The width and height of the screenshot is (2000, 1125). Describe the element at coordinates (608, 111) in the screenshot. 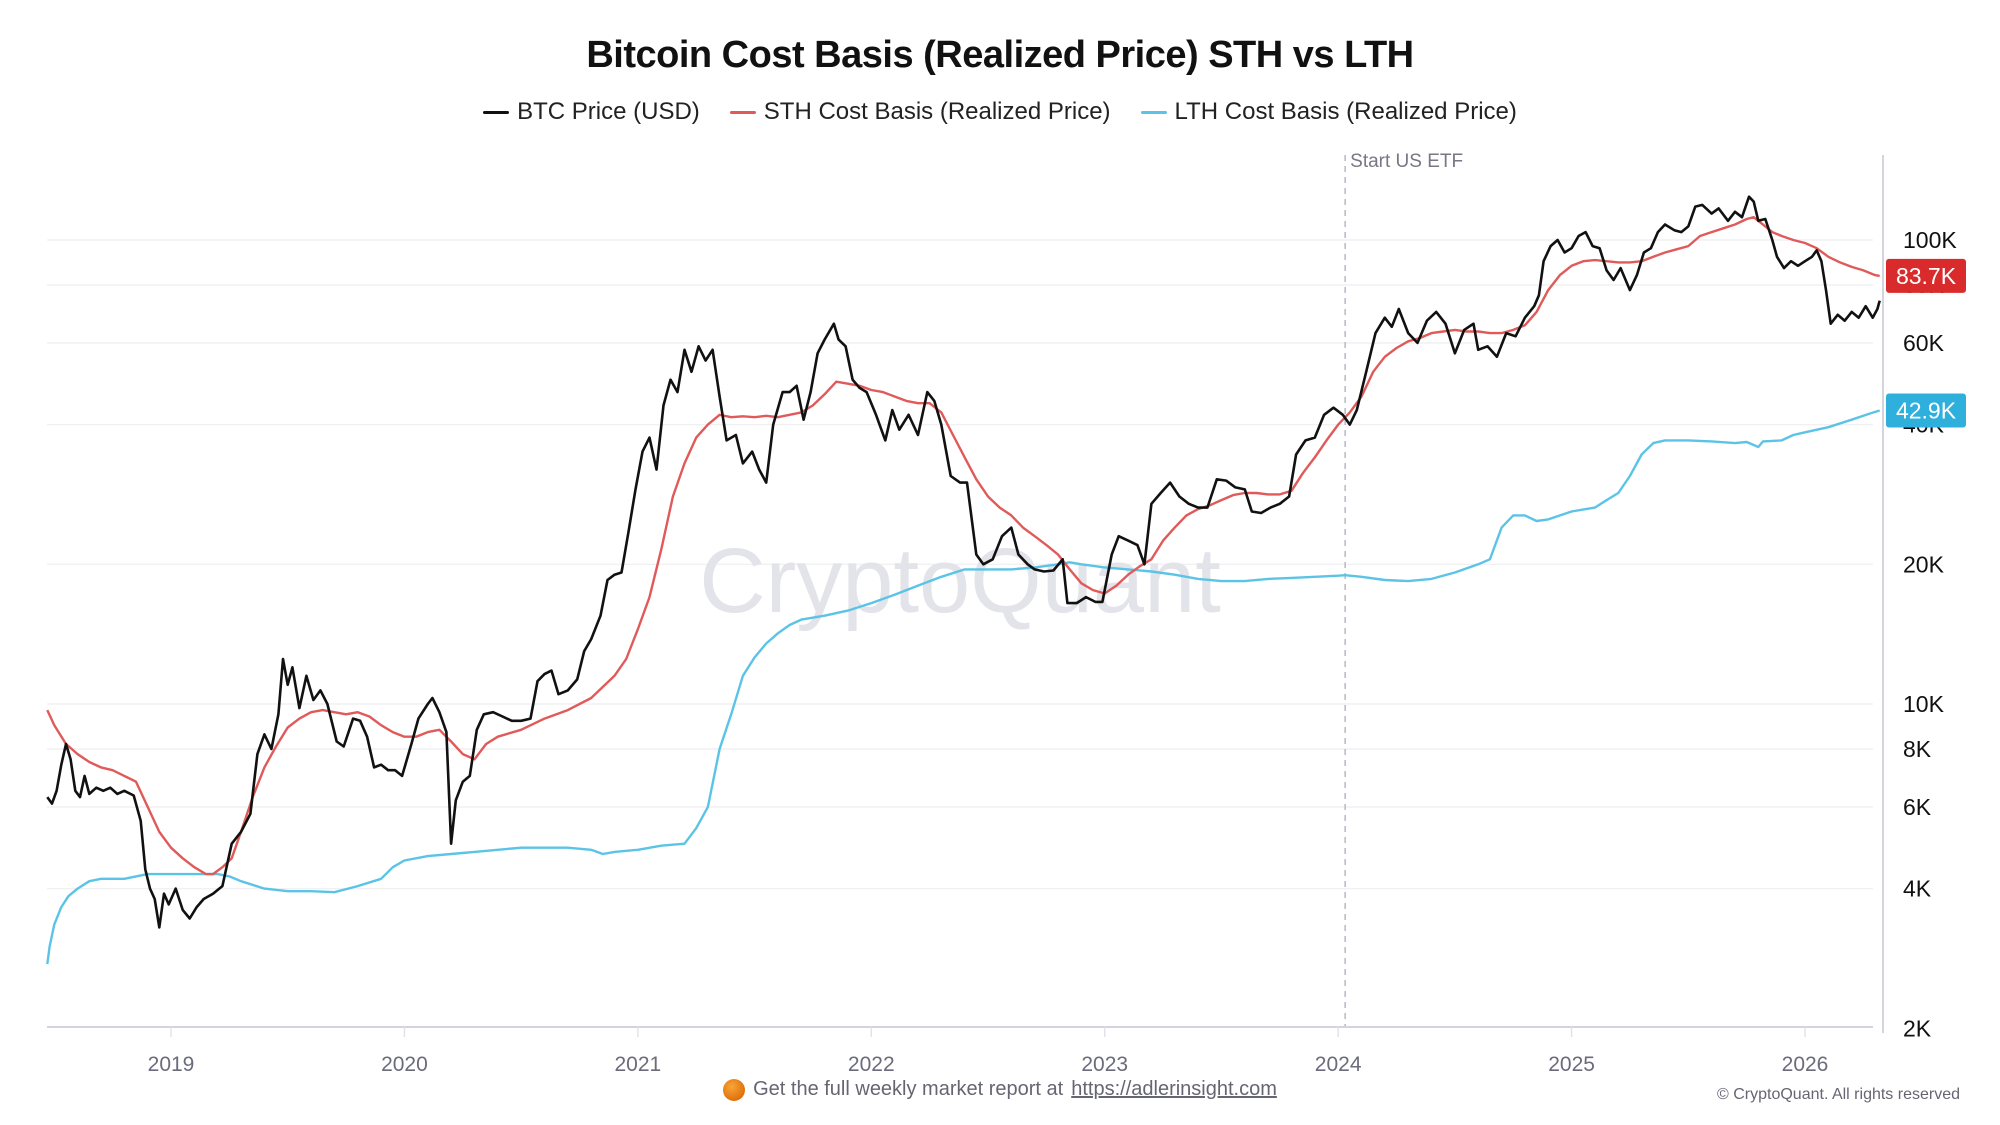

I see `legend-label: BTC Price (USD)` at that location.